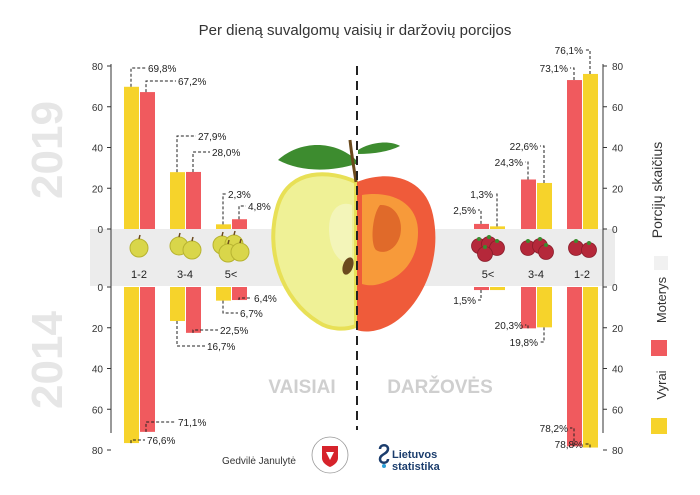  I want to click on label-fruit-2019-men-0-leader, so click(138, 77).